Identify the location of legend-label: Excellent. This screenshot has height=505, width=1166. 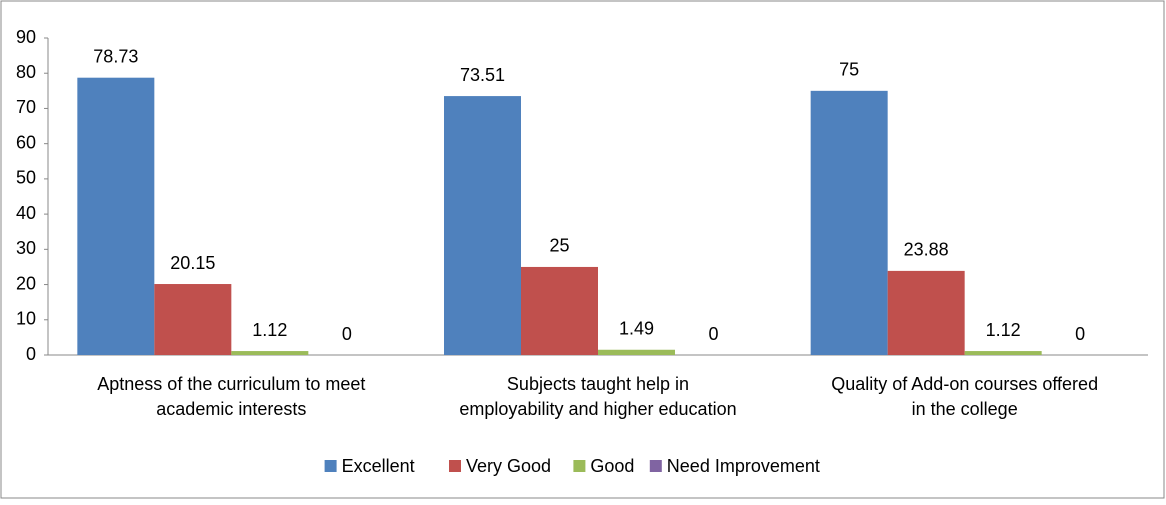
(378, 466).